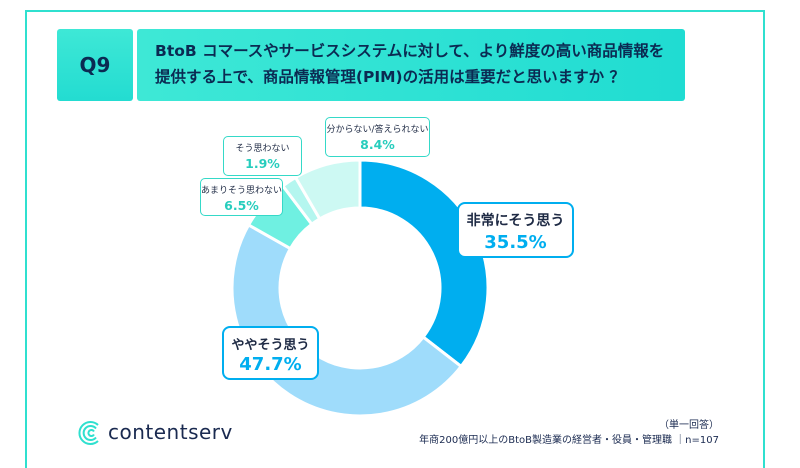 This screenshot has height=468, width=800. I want to click on contentserv-logo-icon, so click(88, 433).